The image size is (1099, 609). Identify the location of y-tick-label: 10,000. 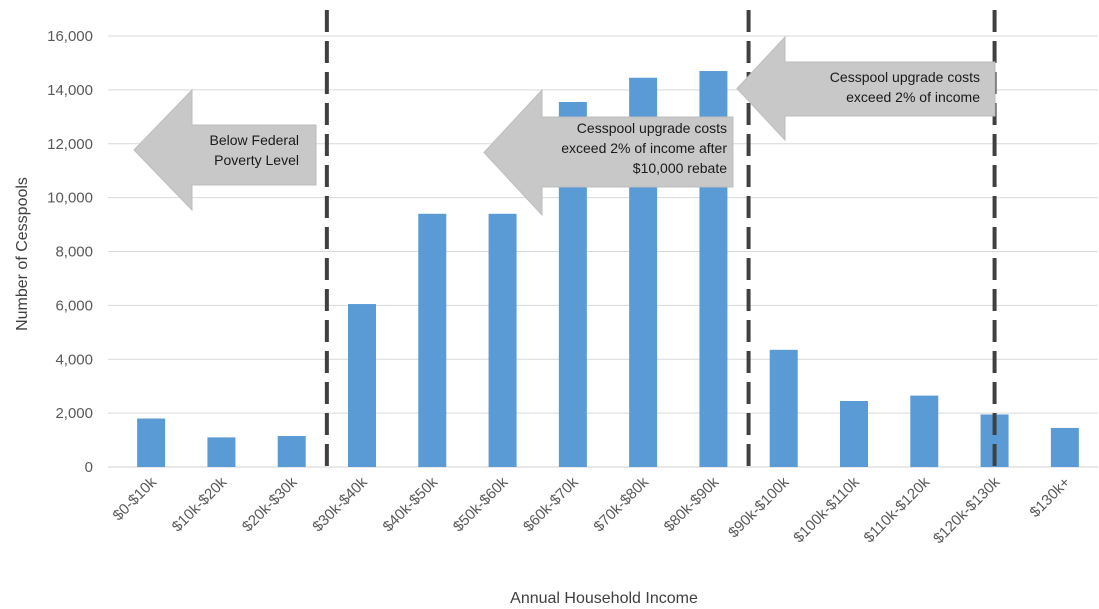
(70, 198).